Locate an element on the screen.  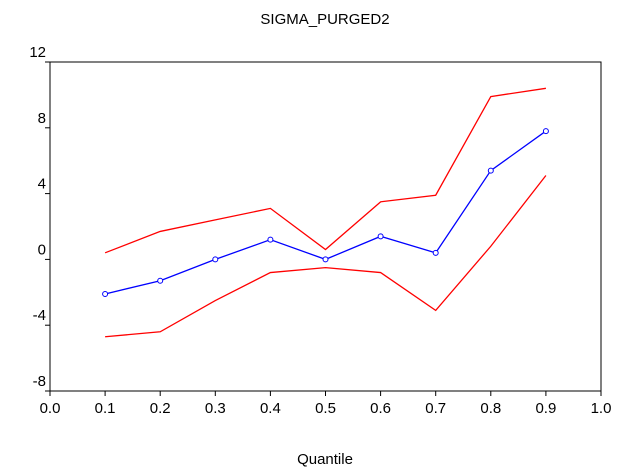
x-tick-label: 0.8 is located at coordinates (490, 408).